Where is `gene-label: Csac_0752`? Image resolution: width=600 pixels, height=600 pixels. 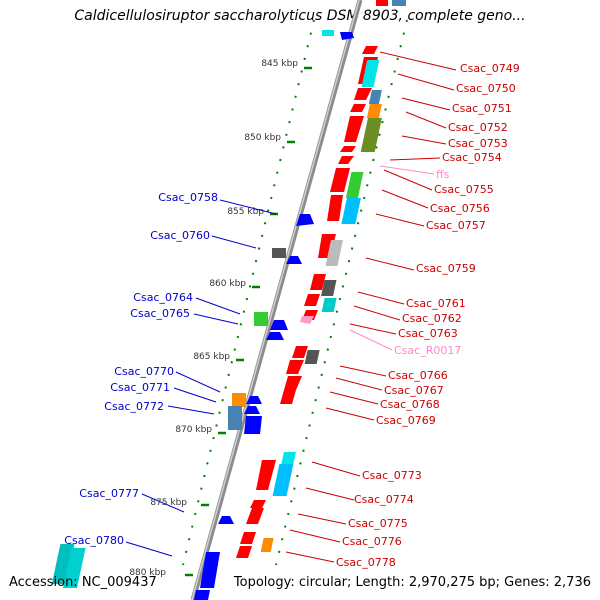 gene-label: Csac_0752 is located at coordinates (478, 127).